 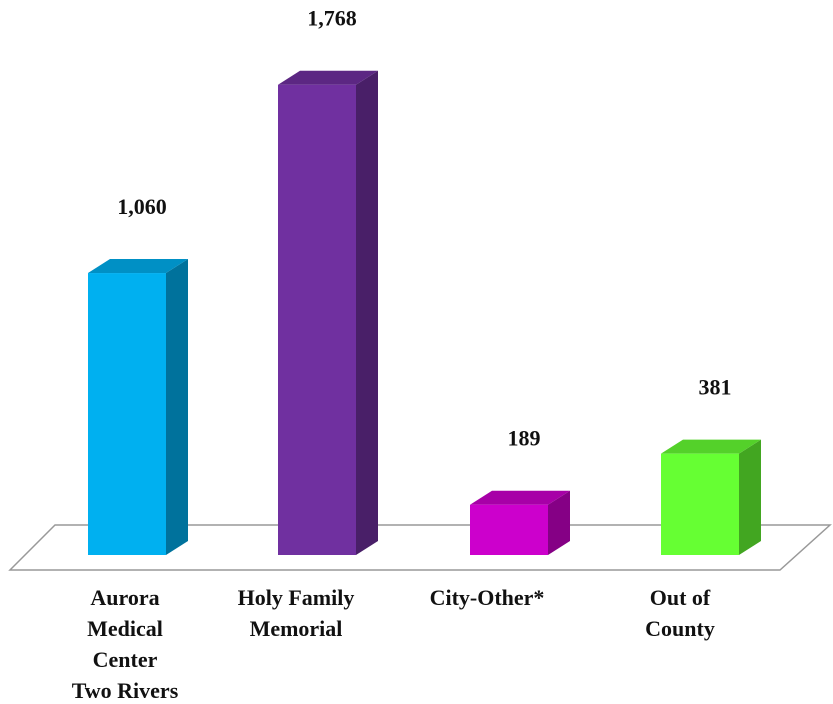 I want to click on x-tick-label: Two Rivers, so click(x=125, y=690).